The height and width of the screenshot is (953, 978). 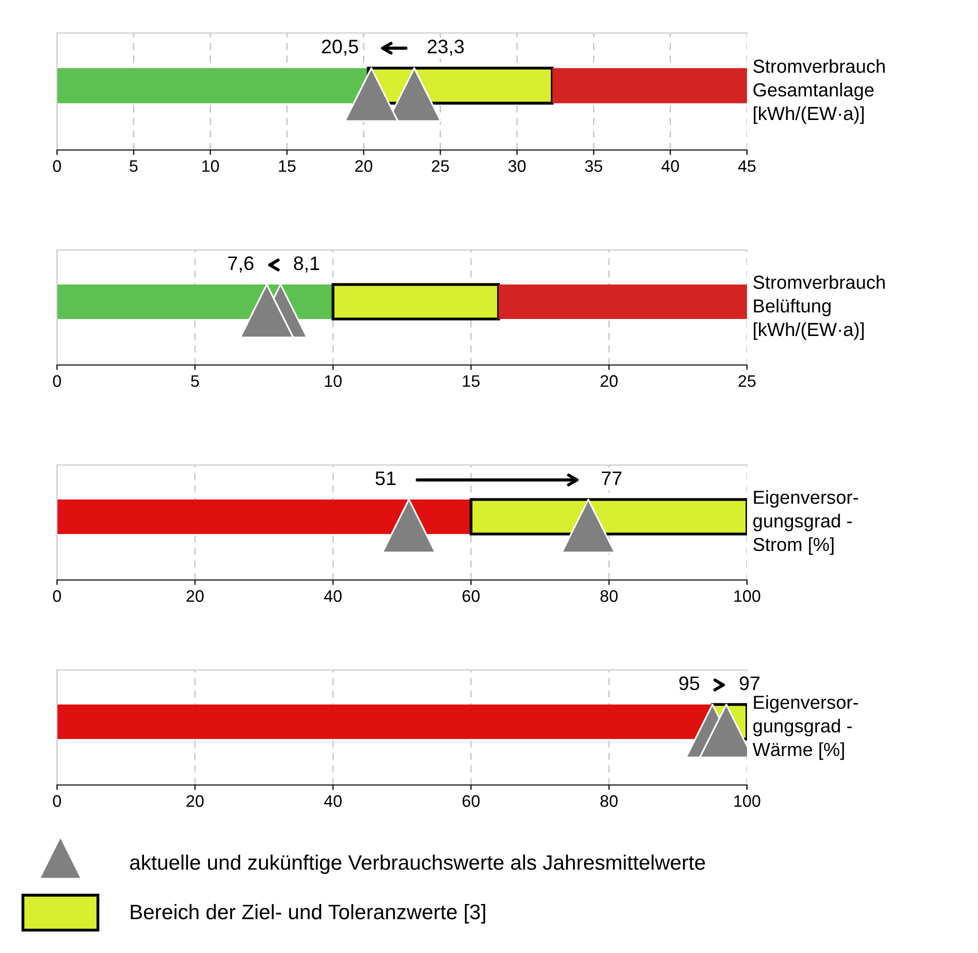 What do you see at coordinates (805, 522) in the screenshot?
I see `y-axis-title: Eigenversor- gungsgrad - Strom [%]` at bounding box center [805, 522].